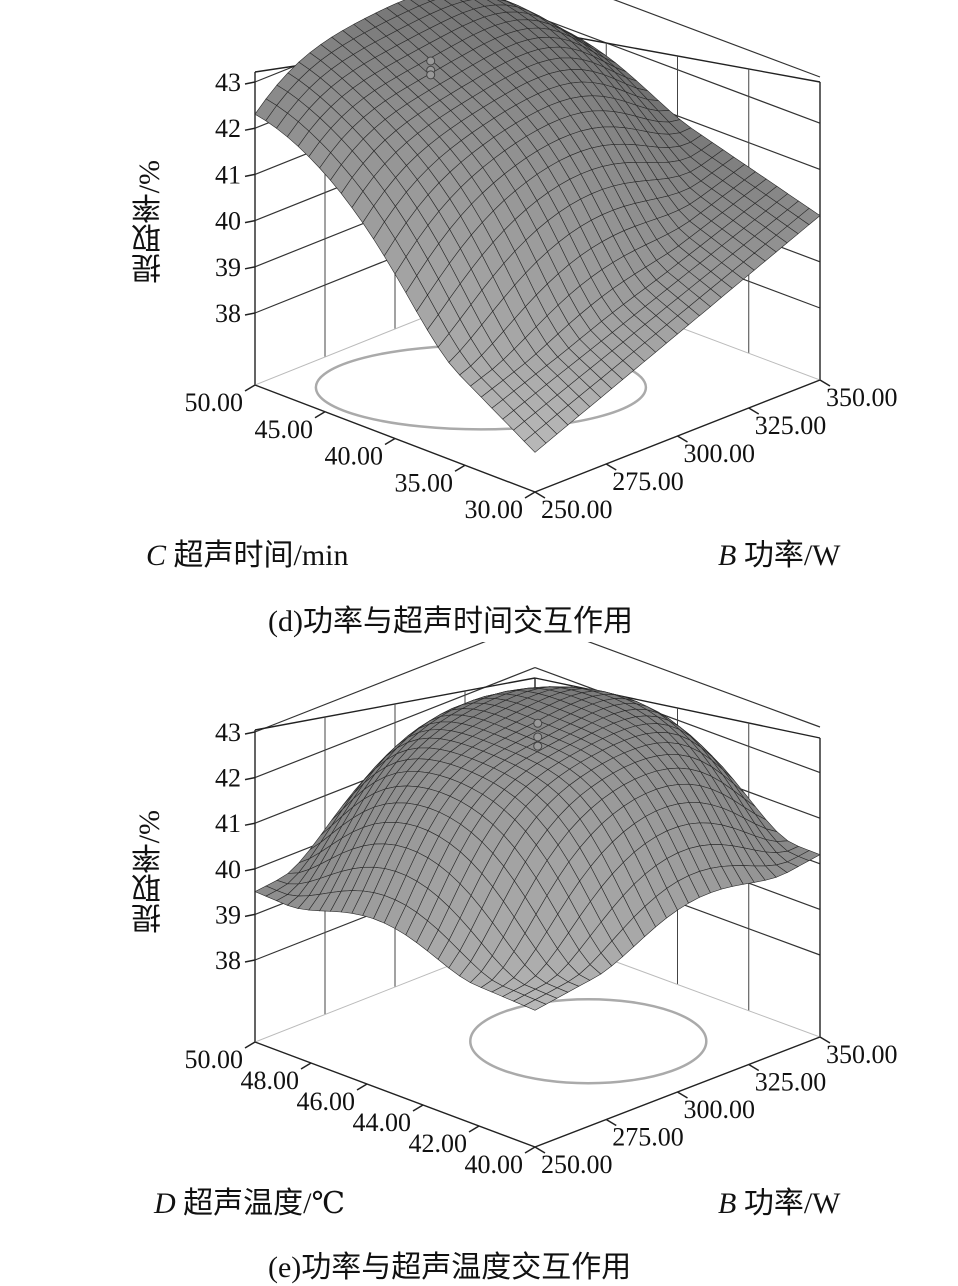 The image size is (958, 1286). I want to click on x-tick-label: 30.00, so click(494, 509).